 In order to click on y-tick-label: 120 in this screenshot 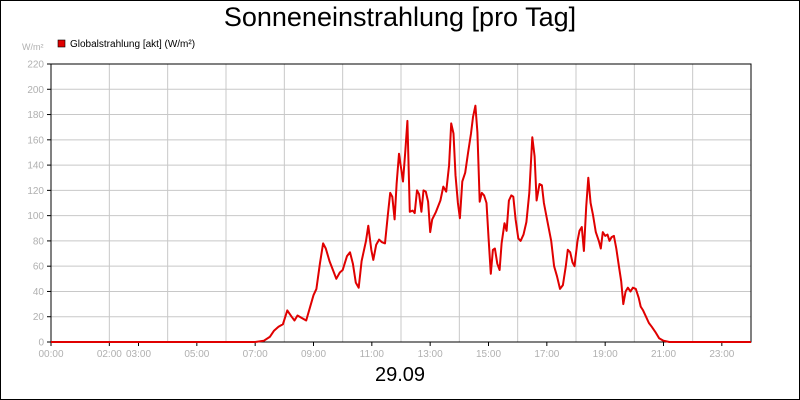, I will do `click(35, 191)`.